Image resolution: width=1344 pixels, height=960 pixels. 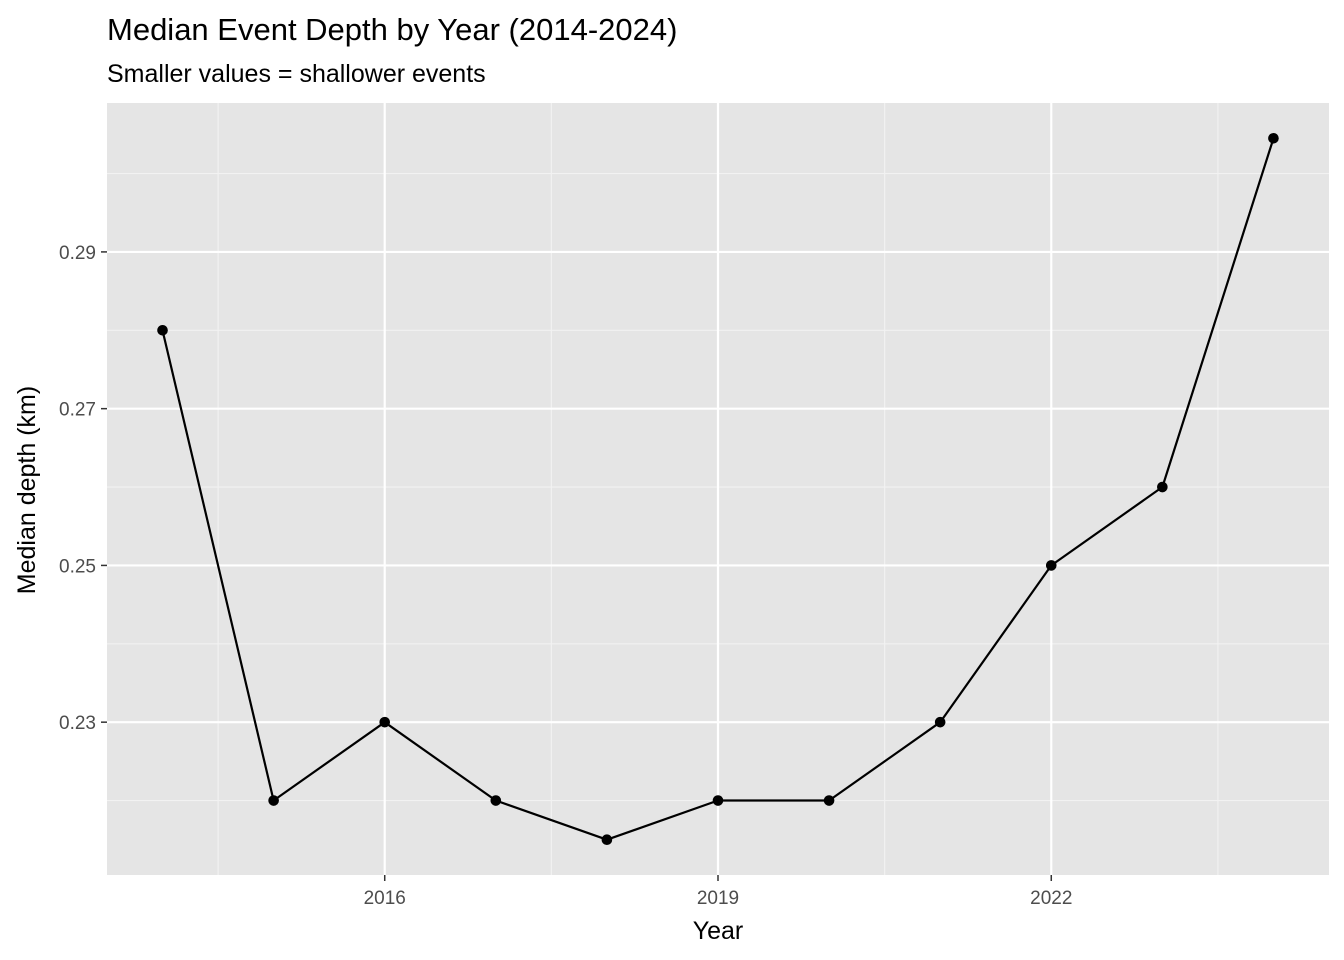 What do you see at coordinates (83, 488) in the screenshot?
I see `y-axis: 0.23 0.25 0.27 0.29` at bounding box center [83, 488].